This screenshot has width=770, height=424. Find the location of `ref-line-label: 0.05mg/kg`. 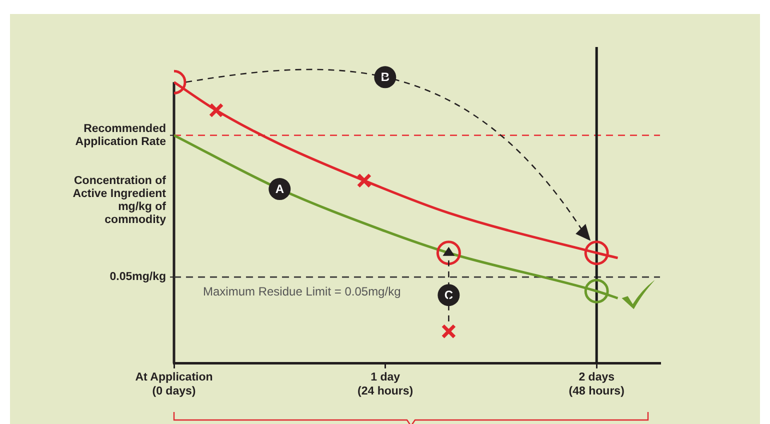

ref-line-label: 0.05mg/kg is located at coordinates (138, 277).